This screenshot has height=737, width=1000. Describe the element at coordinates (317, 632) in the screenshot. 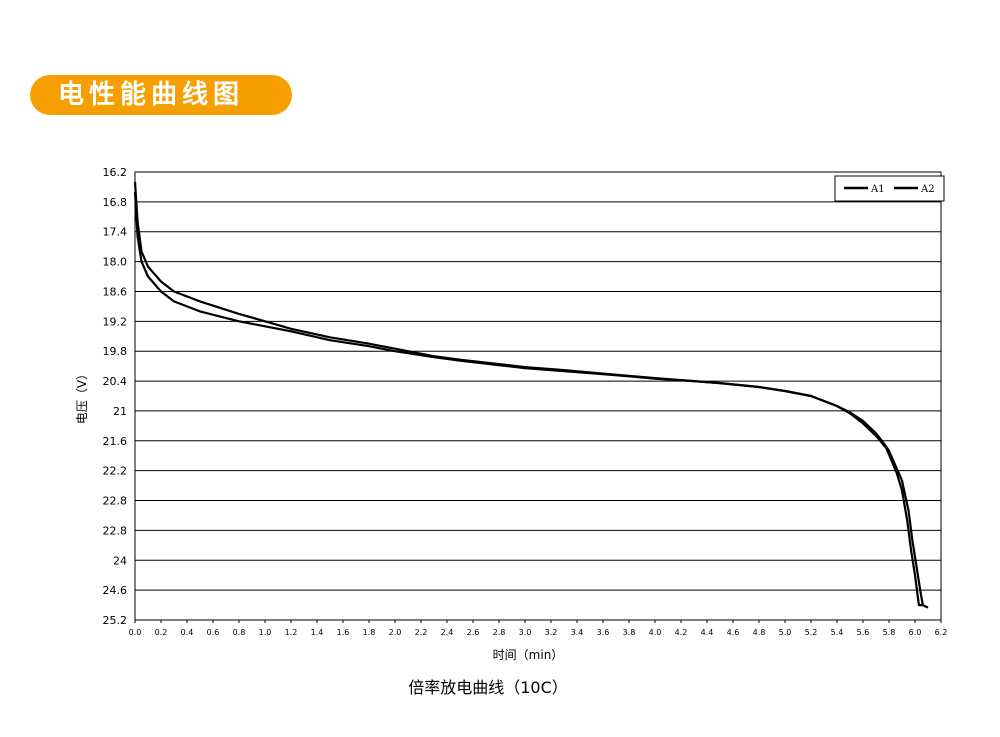

I see `x-tick-label: 1.4` at that location.